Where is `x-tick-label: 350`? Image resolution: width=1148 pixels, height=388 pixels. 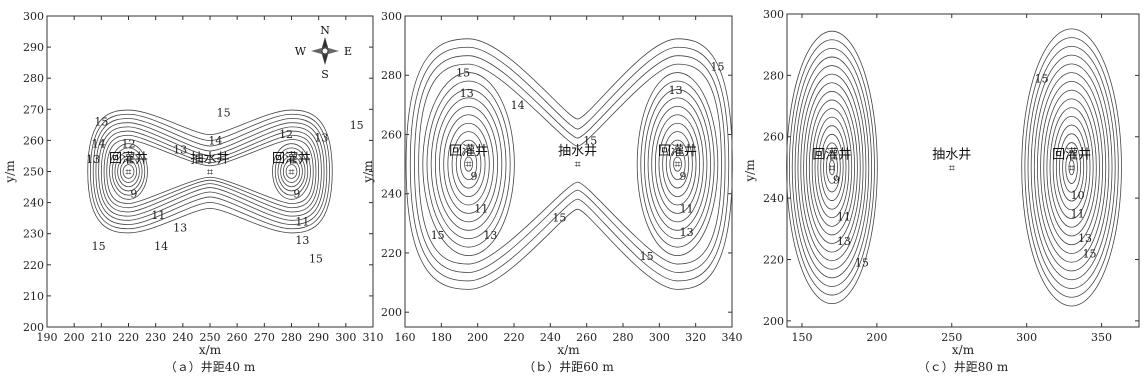
x-tick-label: 350 is located at coordinates (1101, 337).